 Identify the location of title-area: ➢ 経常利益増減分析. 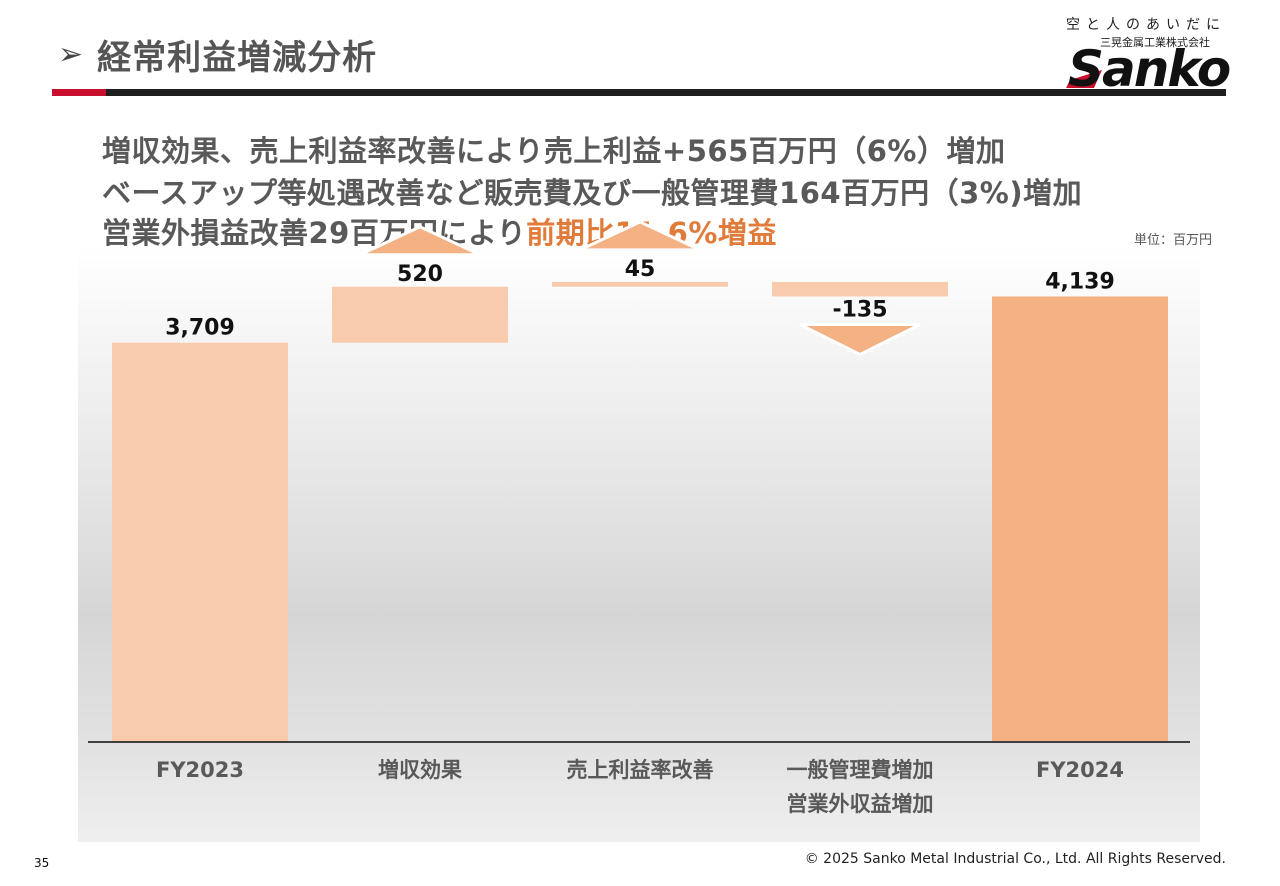
(217, 54).